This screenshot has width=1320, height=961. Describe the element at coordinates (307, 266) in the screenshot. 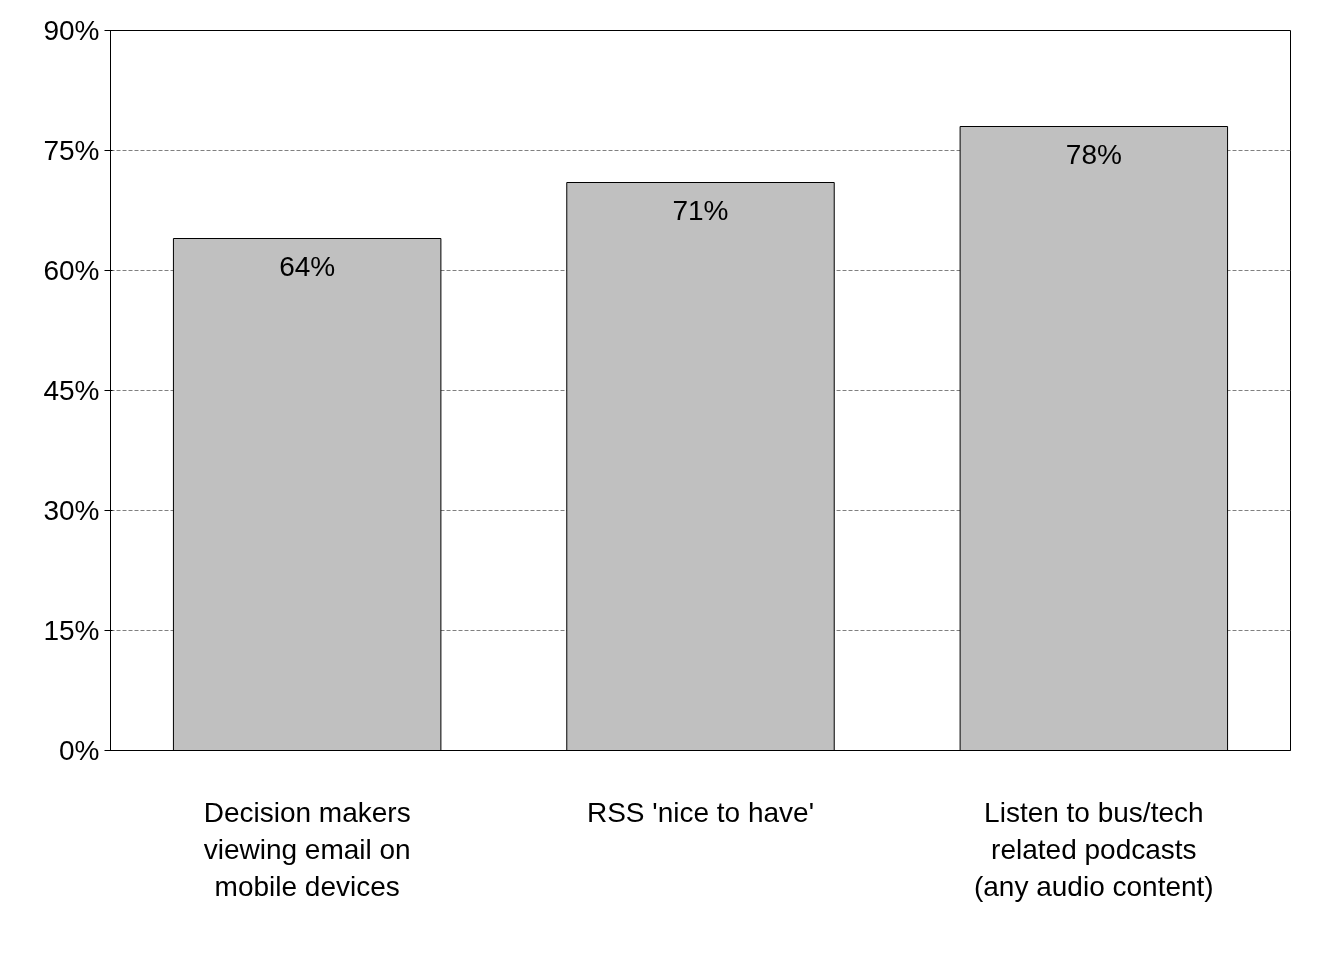

I see `data-label: 64%` at that location.